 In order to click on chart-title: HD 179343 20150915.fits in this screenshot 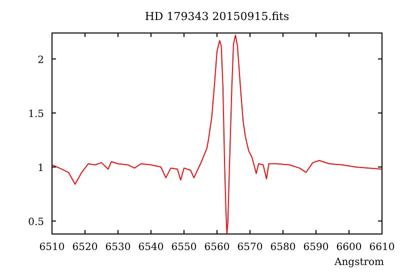, I will do `click(217, 16)`.